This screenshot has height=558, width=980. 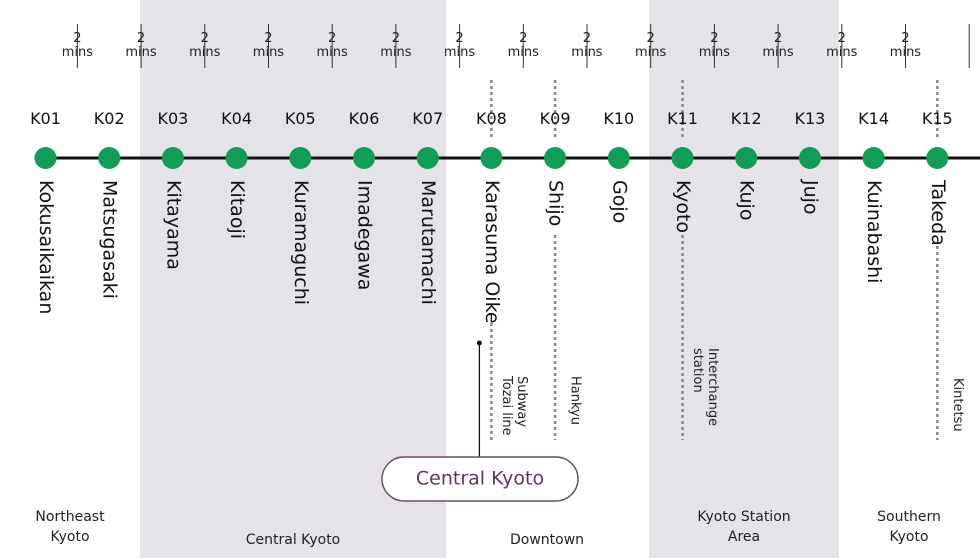 I want to click on connection-note: Kintetsu, so click(x=957, y=405).